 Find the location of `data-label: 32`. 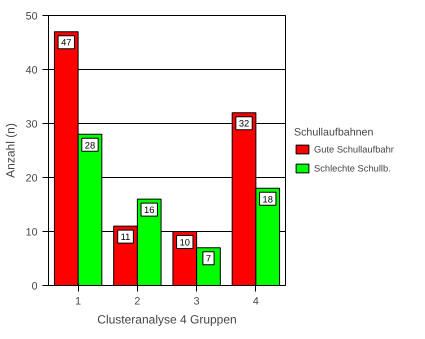

data-label: 32 is located at coordinates (244, 123).